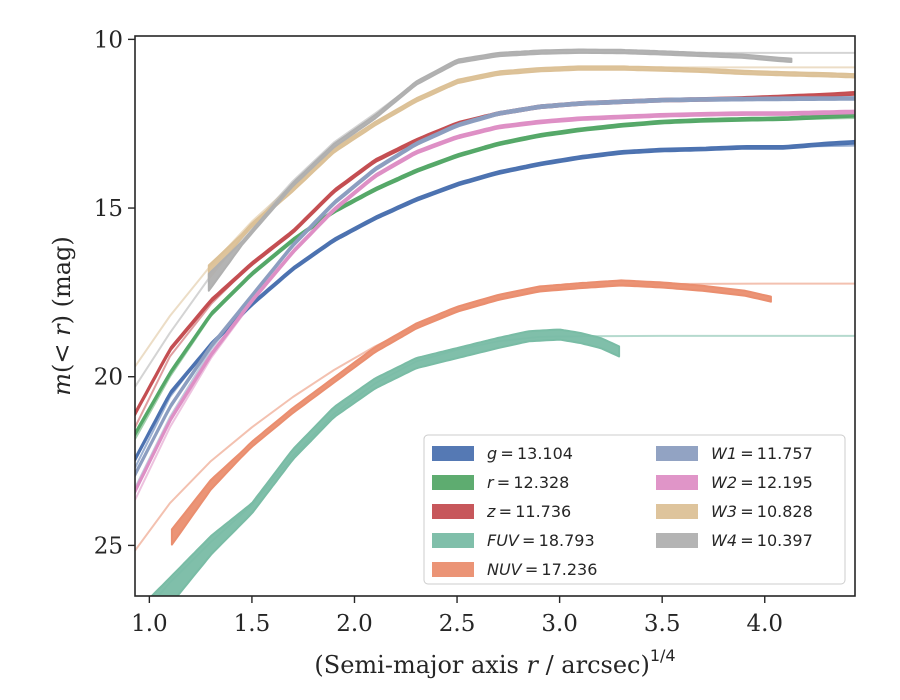 Image resolution: width=900 pixels, height=700 pixels. Describe the element at coordinates (677, 453) in the screenshot. I see `legend-swatch-w1` at that location.